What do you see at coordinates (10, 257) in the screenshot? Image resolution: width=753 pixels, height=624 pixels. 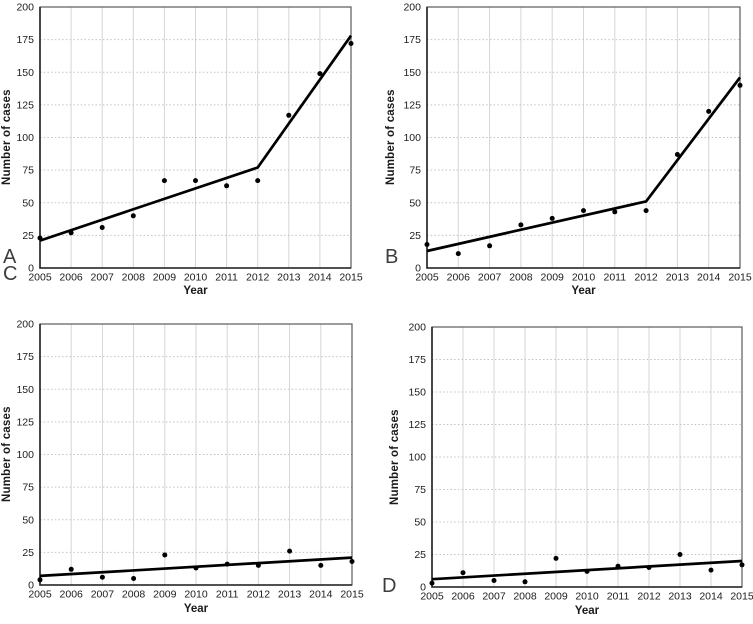 I see `panel-label-a: A` at bounding box center [10, 257].